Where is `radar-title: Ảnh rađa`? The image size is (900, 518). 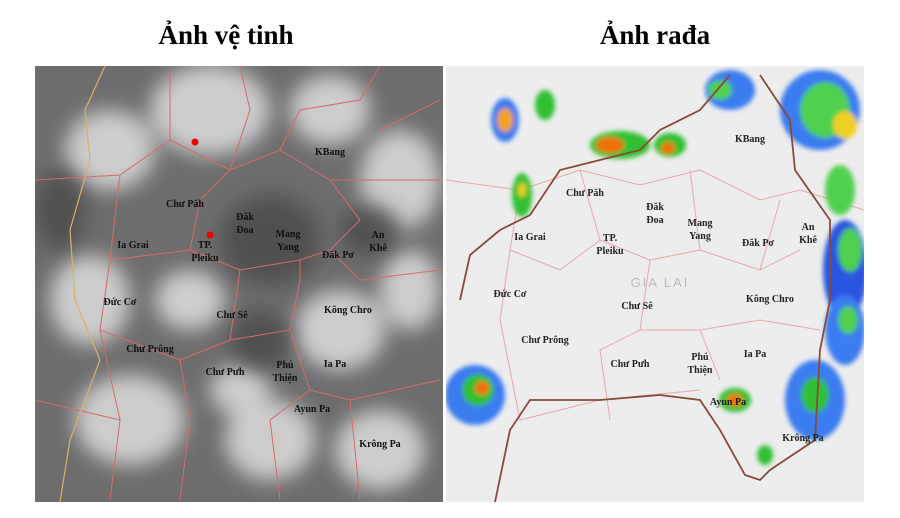 radar-title: Ảnh rađa is located at coordinates (655, 35).